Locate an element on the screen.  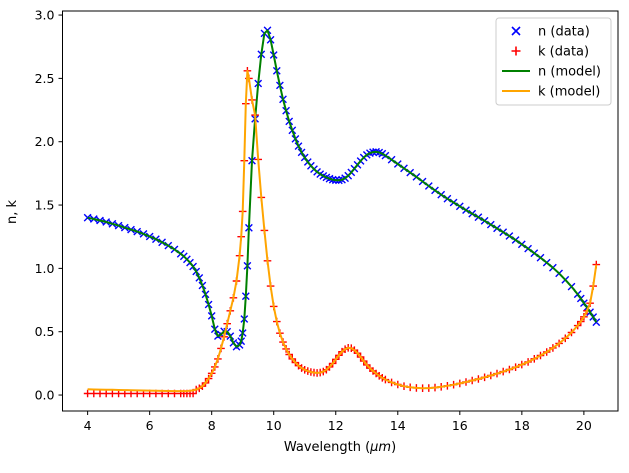
x-tick-label: 14 is located at coordinates (398, 425).